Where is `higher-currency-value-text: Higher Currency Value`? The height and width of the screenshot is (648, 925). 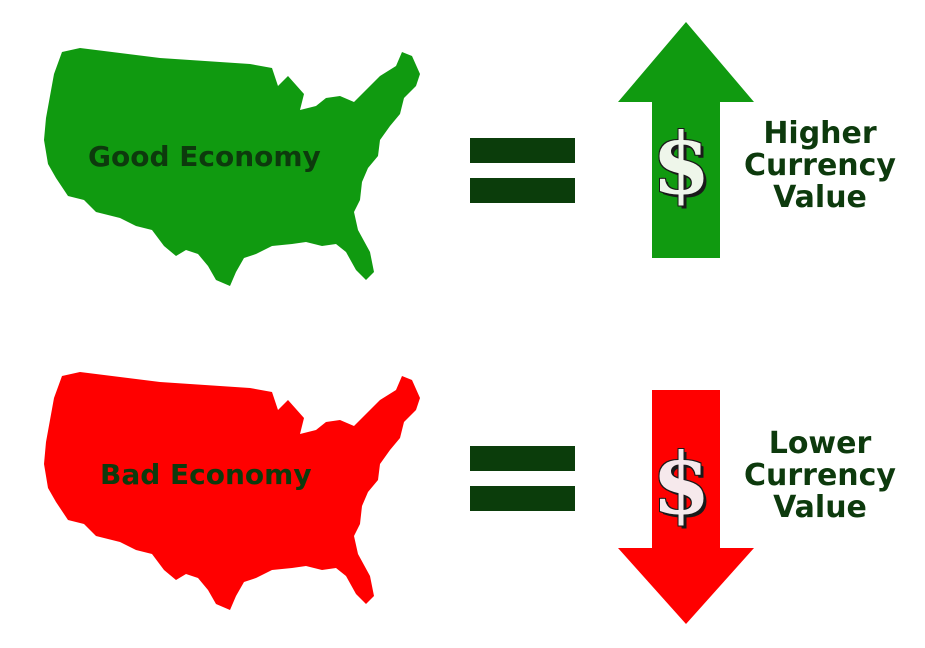
higher-currency-value-text: Higher Currency Value is located at coordinates (820, 166).